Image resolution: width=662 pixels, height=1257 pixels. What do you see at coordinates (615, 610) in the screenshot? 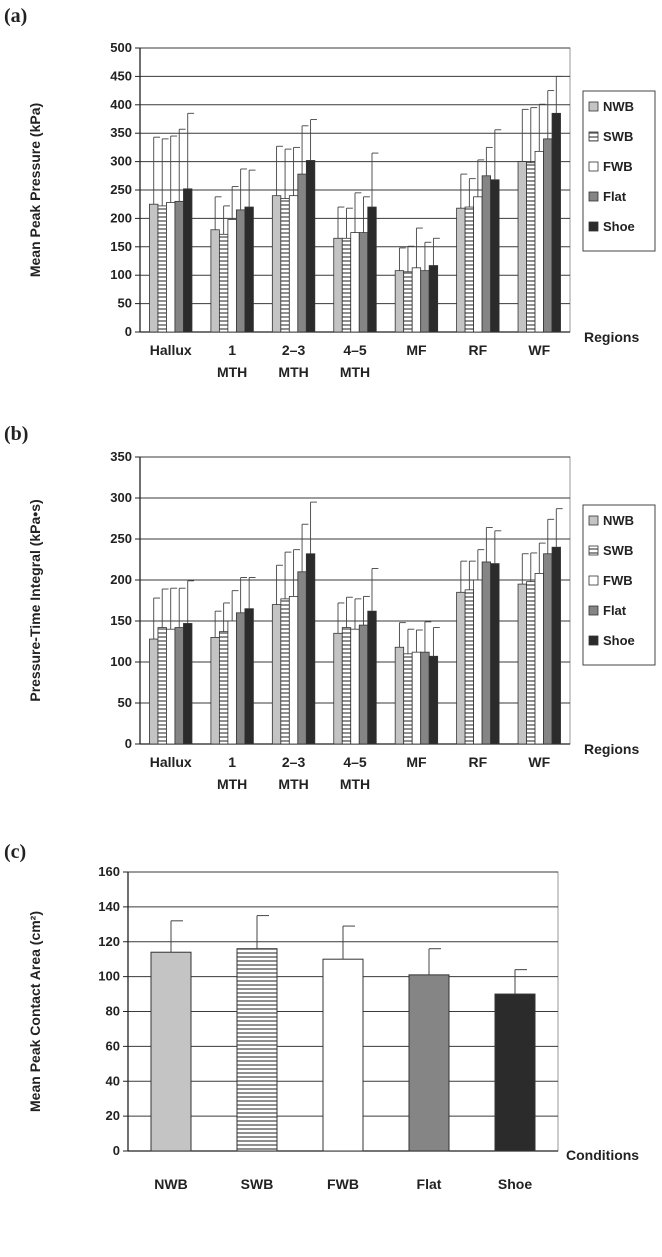
I see `chart-b-legend-label-flat: Flat` at bounding box center [615, 610].